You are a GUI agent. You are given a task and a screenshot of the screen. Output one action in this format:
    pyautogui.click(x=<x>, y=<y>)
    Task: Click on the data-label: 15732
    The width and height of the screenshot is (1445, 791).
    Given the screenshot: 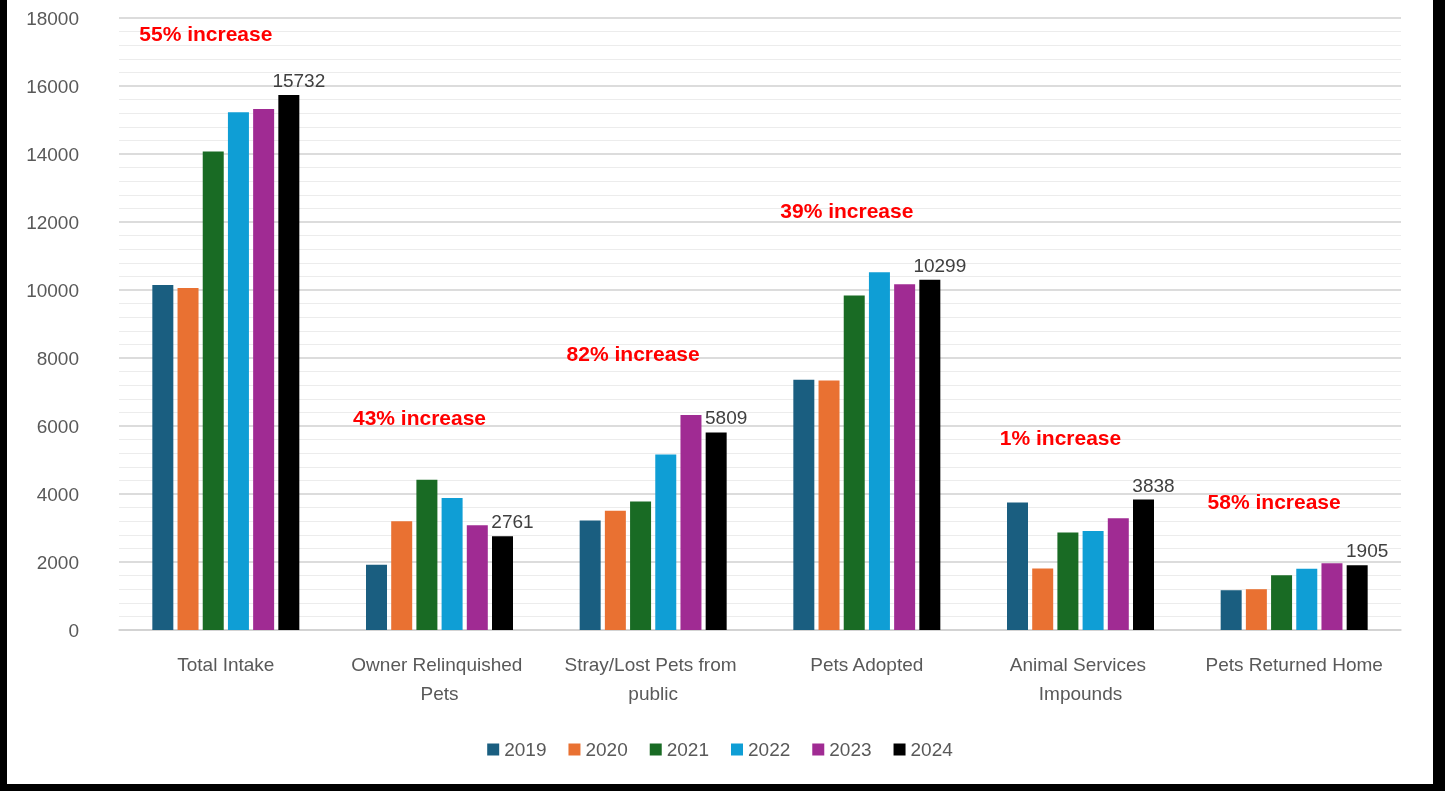 What is the action you would take?
    pyautogui.click(x=299, y=81)
    